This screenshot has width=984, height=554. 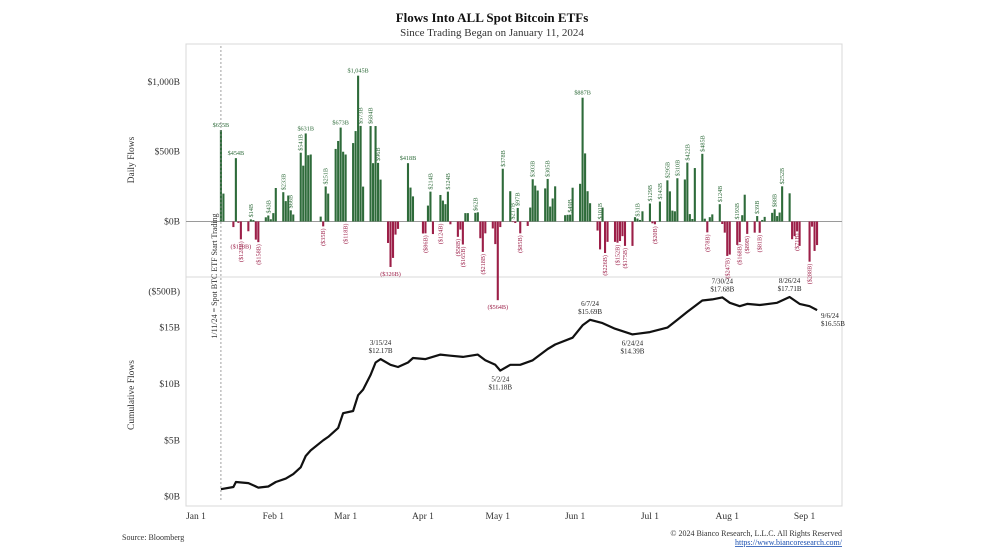 What do you see at coordinates (667, 170) in the screenshot?
I see `bar-data-label: $295B` at bounding box center [667, 170].